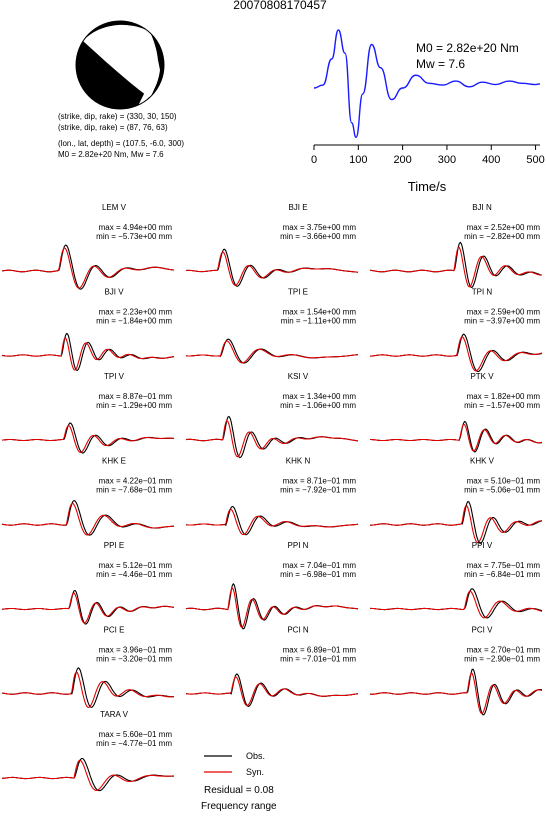 Image resolution: width=546 pixels, height=816 pixels. What do you see at coordinates (114, 292) in the screenshot?
I see `station-label: BJI V` at bounding box center [114, 292].